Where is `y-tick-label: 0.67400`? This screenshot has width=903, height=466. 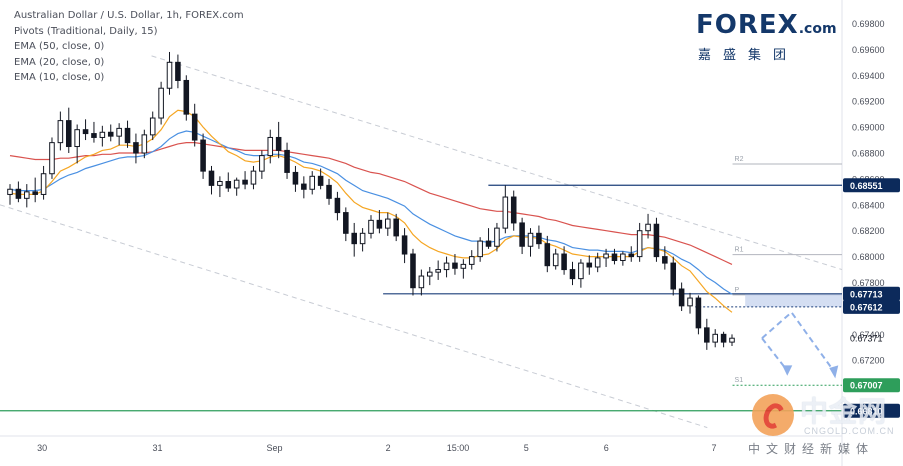 y-tick-label: 0.67400 is located at coordinates (868, 335).